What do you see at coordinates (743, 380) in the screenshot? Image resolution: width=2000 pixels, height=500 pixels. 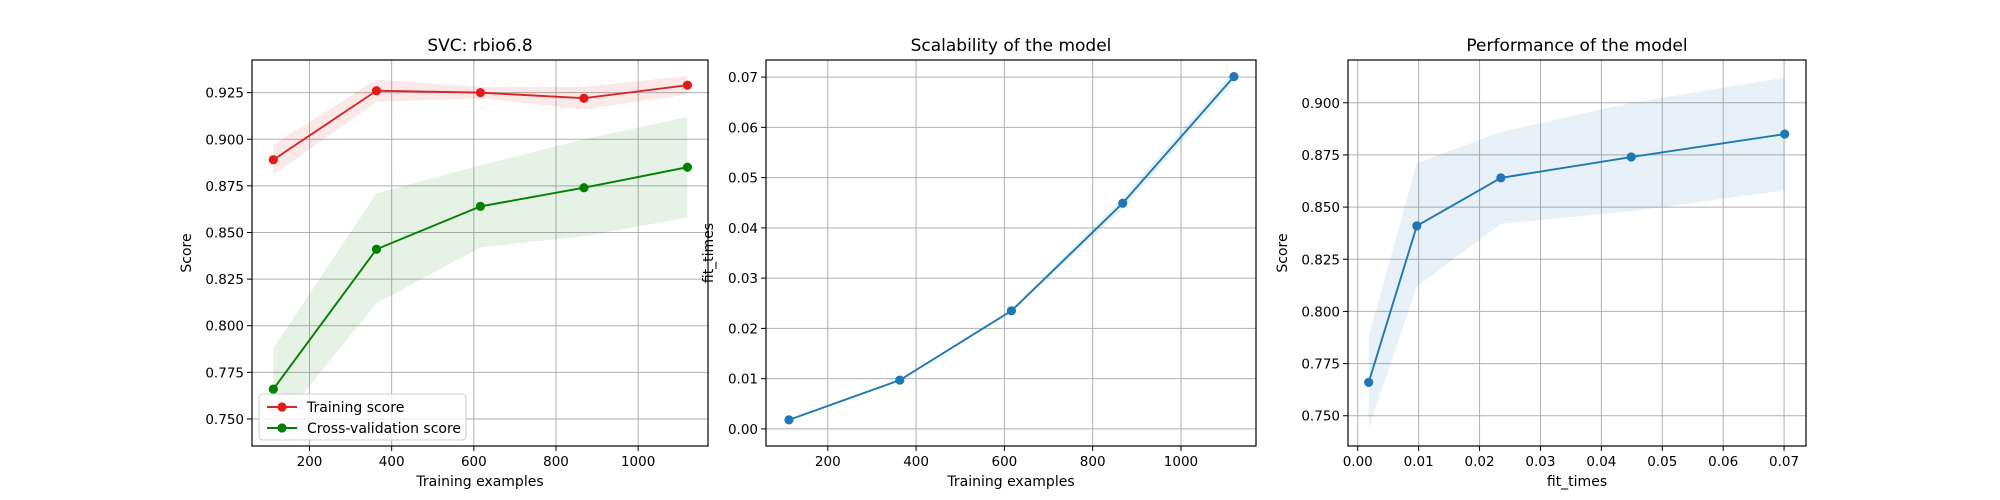 I see `y-tick-label: 0.01` at bounding box center [743, 380].